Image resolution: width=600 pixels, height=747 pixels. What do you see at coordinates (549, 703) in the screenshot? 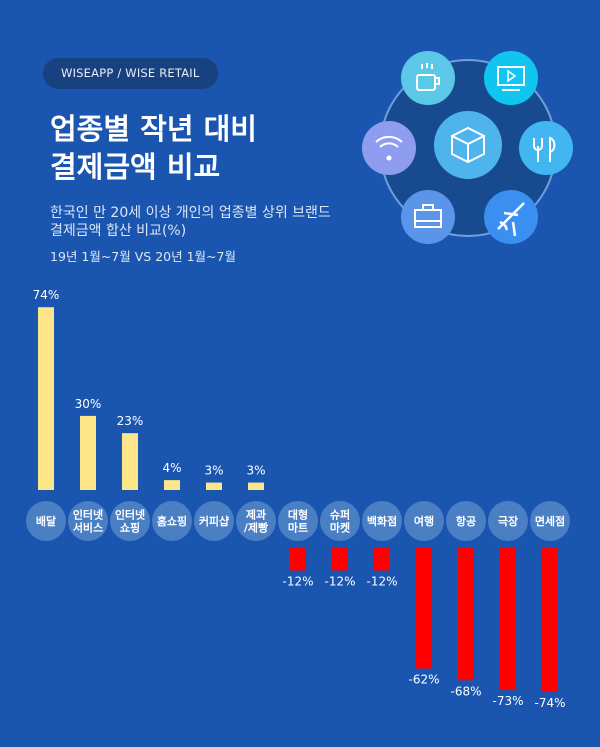
I see `value-label: -74%` at bounding box center [549, 703].